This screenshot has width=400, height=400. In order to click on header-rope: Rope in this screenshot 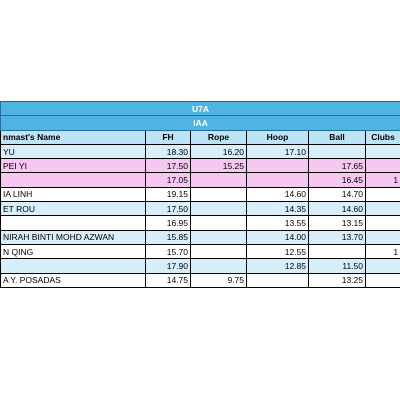, I will do `click(218, 137)`.